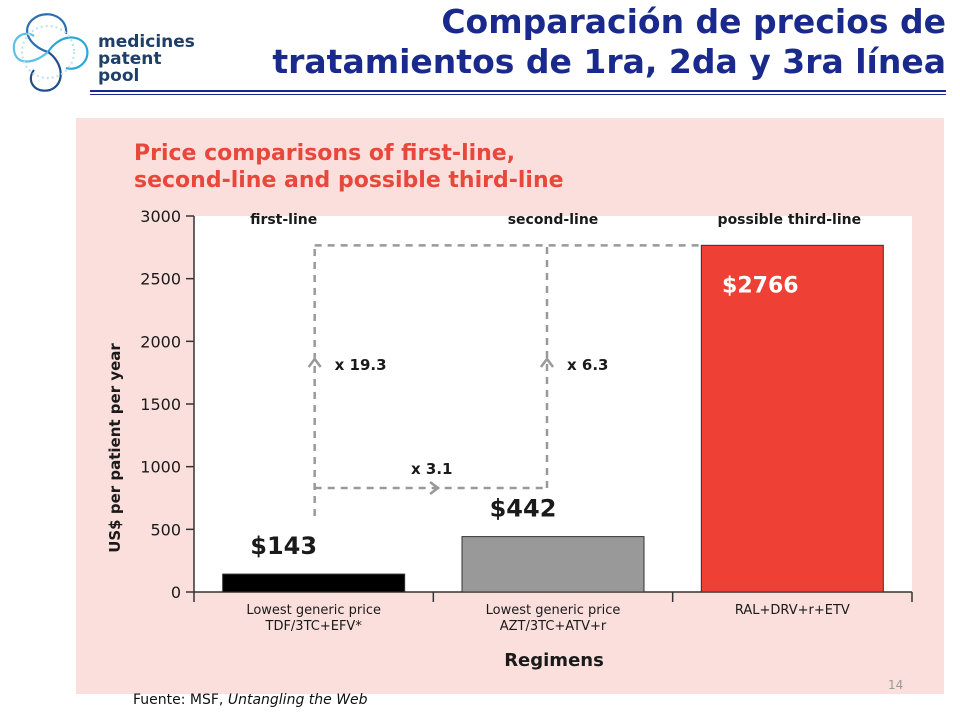  What do you see at coordinates (160, 467) in the screenshot?
I see `y-tick-label: 1000` at bounding box center [160, 467].